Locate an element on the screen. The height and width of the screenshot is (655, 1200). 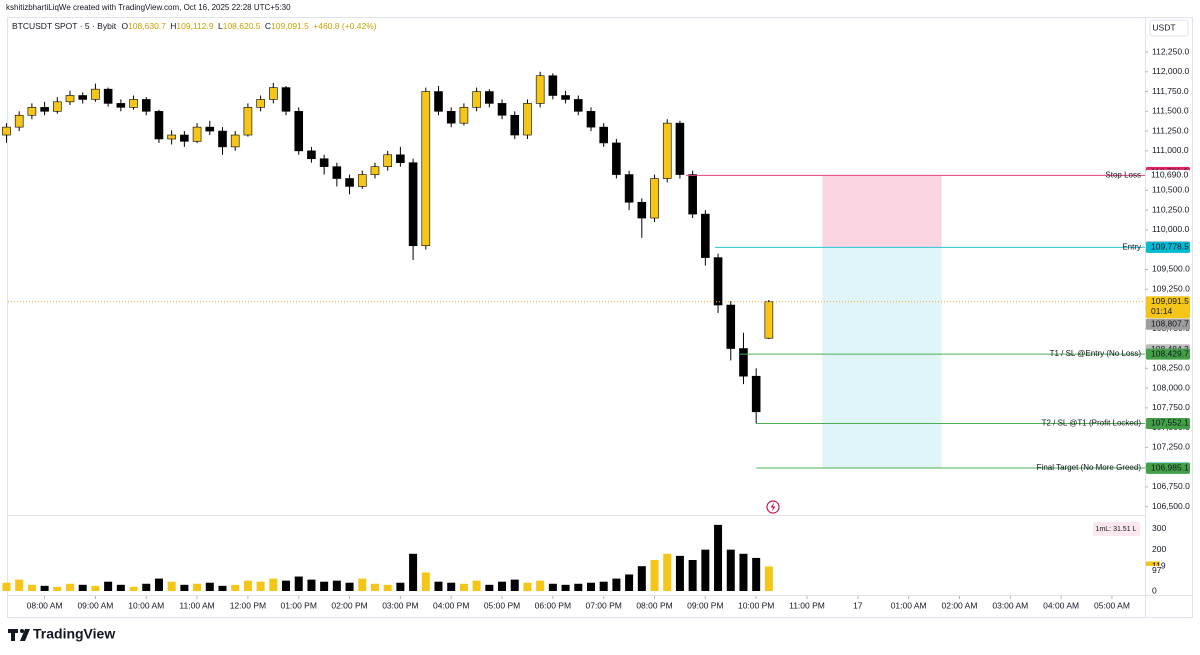
brand-logo: TradingView is located at coordinates (61, 634).